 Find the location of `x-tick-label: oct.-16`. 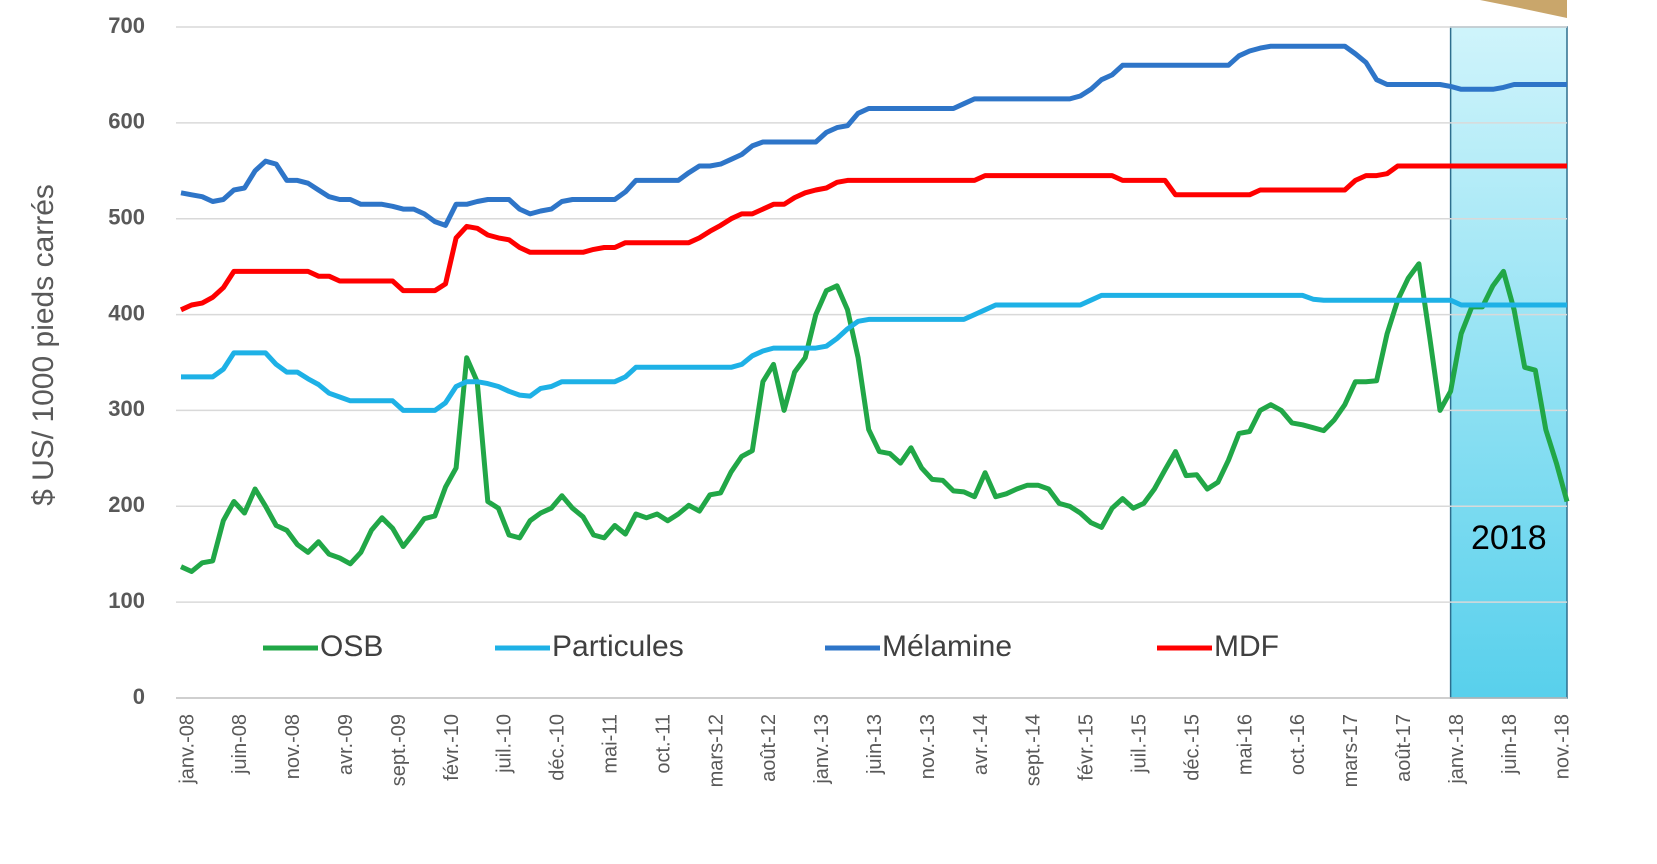

x-tick-label: oct.-16 is located at coordinates (1298, 744).